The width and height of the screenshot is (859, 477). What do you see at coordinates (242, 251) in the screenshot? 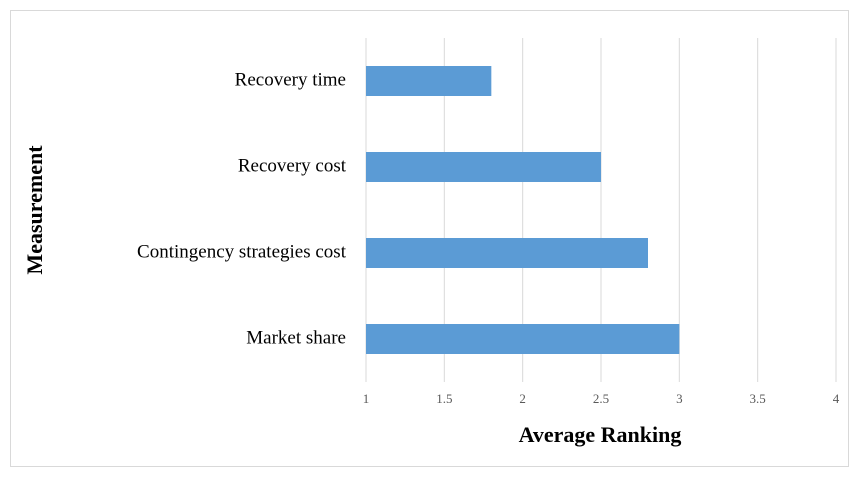
I see `y-tick-label: Contingency strategies cost` at bounding box center [242, 251].